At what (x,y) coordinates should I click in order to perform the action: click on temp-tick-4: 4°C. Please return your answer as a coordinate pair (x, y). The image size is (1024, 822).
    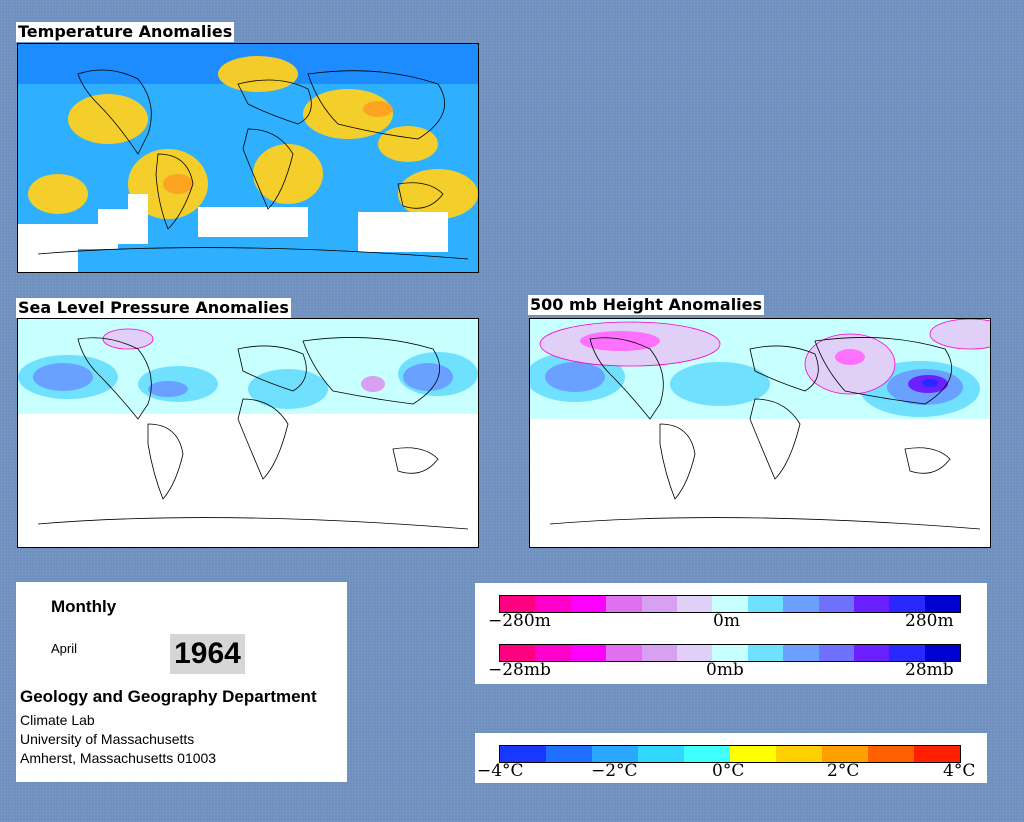
    Looking at the image, I should click on (959, 771).